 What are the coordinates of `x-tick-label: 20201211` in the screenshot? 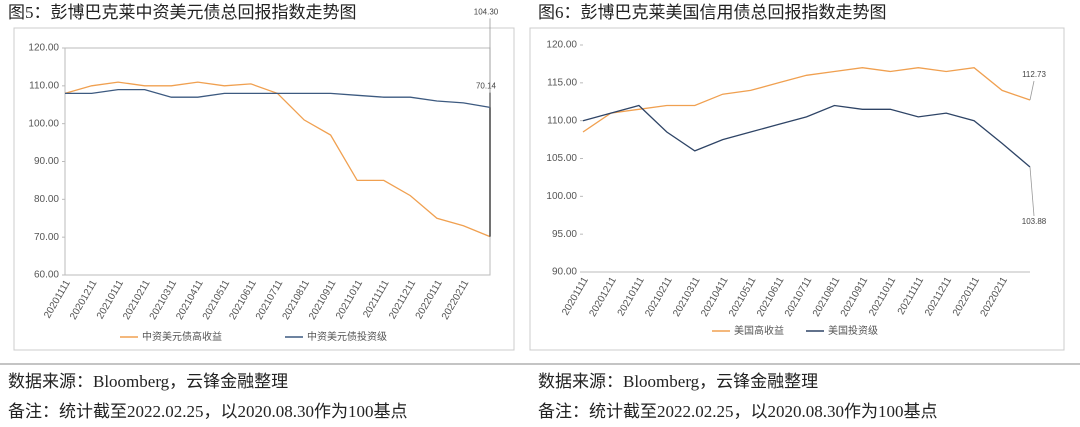 It's located at (603, 297).